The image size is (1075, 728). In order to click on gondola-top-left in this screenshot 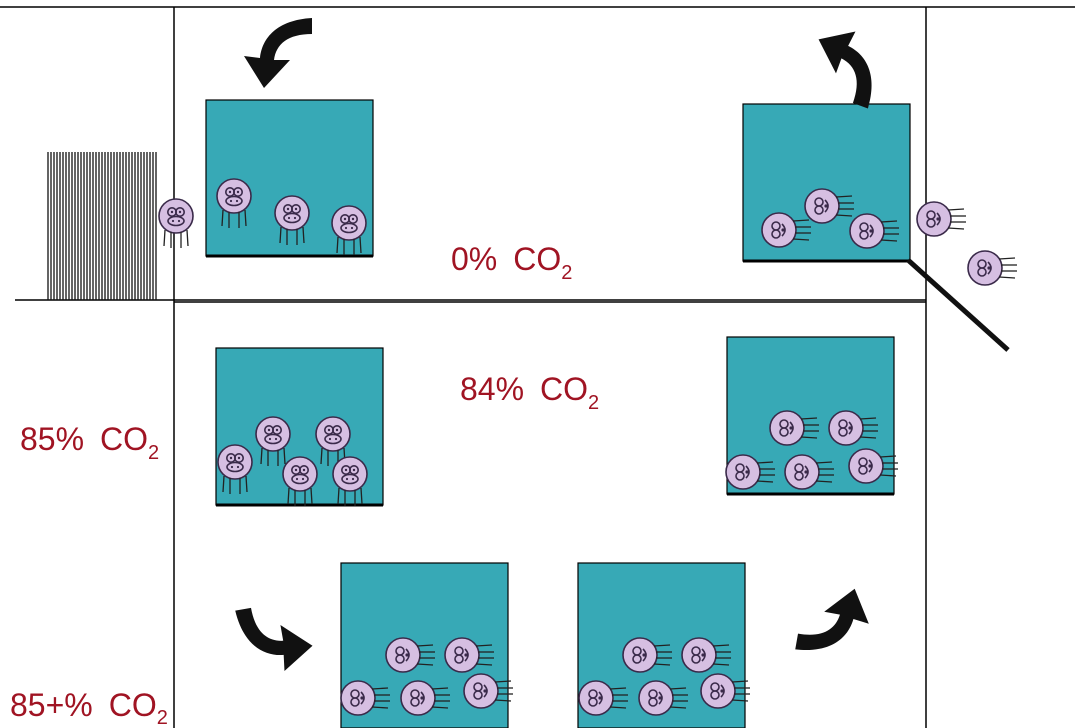, I will do `click(289, 178)`.